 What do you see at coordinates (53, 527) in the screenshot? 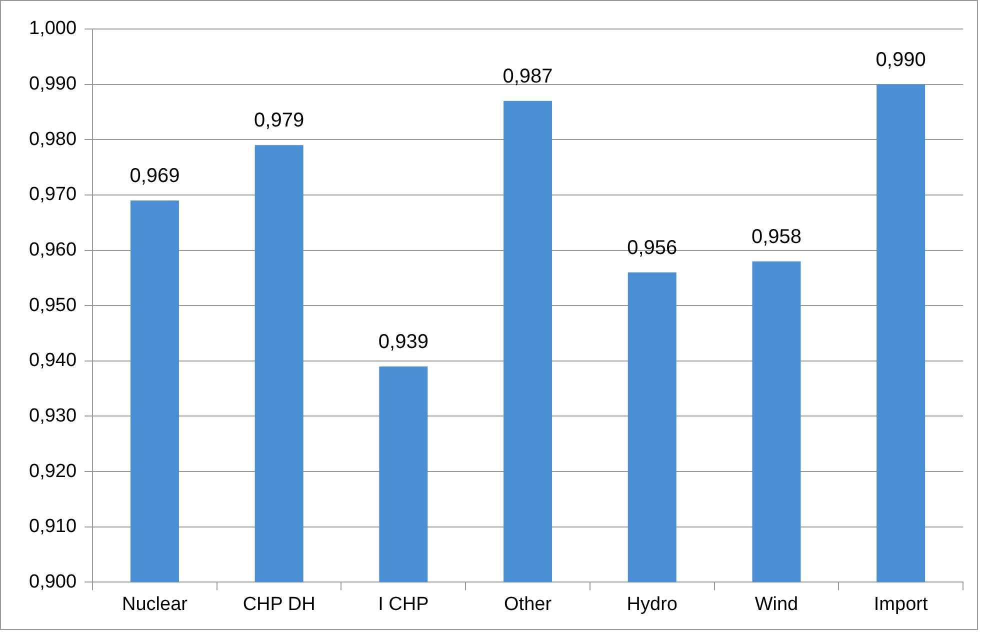
I see `y-tick-label: 0,910` at bounding box center [53, 527].